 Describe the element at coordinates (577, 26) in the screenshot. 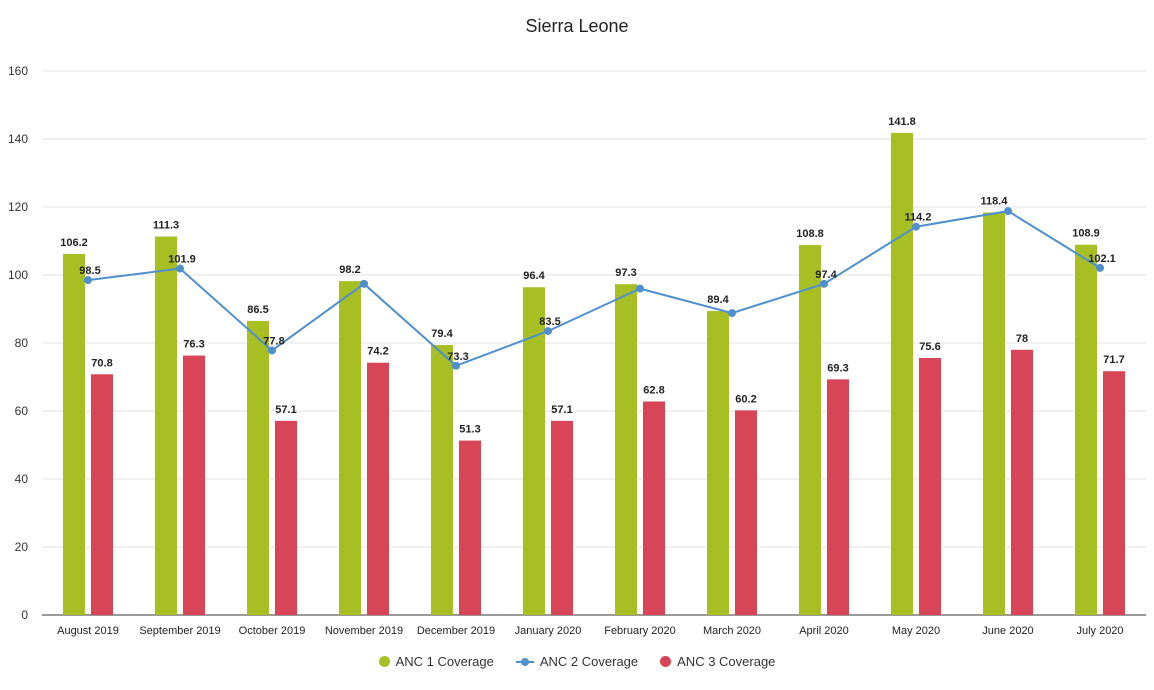

I see `chart-title: Sierra Leone` at that location.